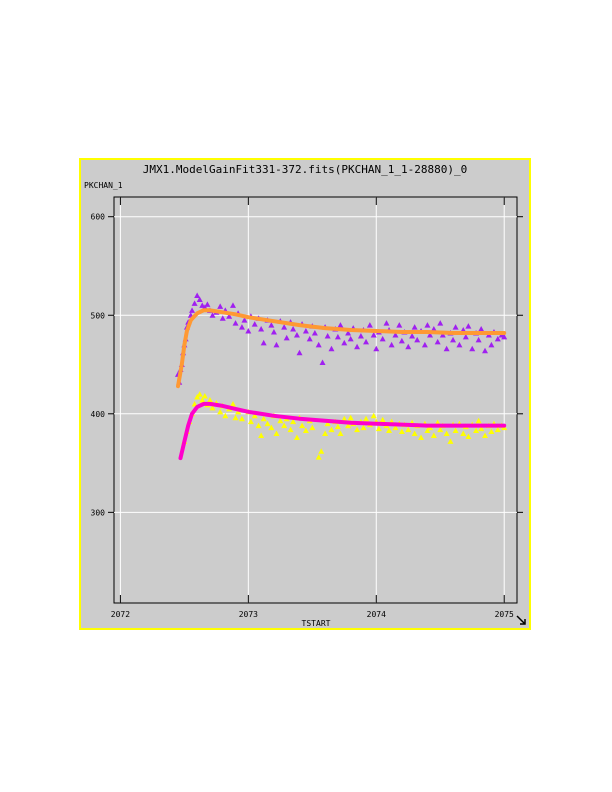  Describe the element at coordinates (521, 620) in the screenshot. I see `resize-handle-icon` at that location.